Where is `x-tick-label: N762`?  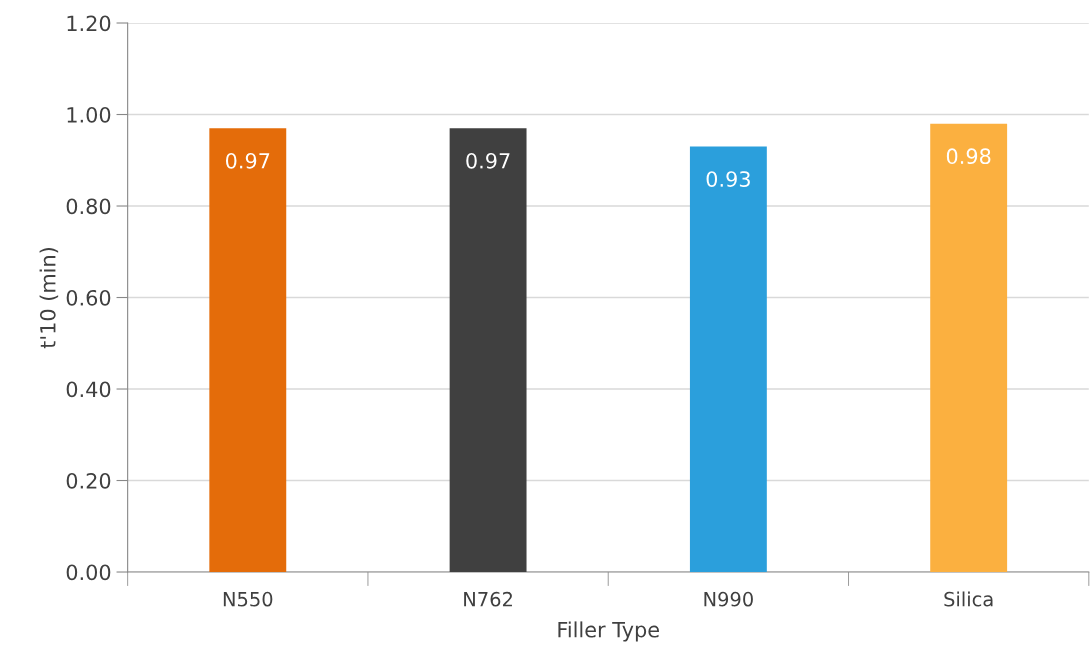
x-tick-label: N762 is located at coordinates (488, 599).